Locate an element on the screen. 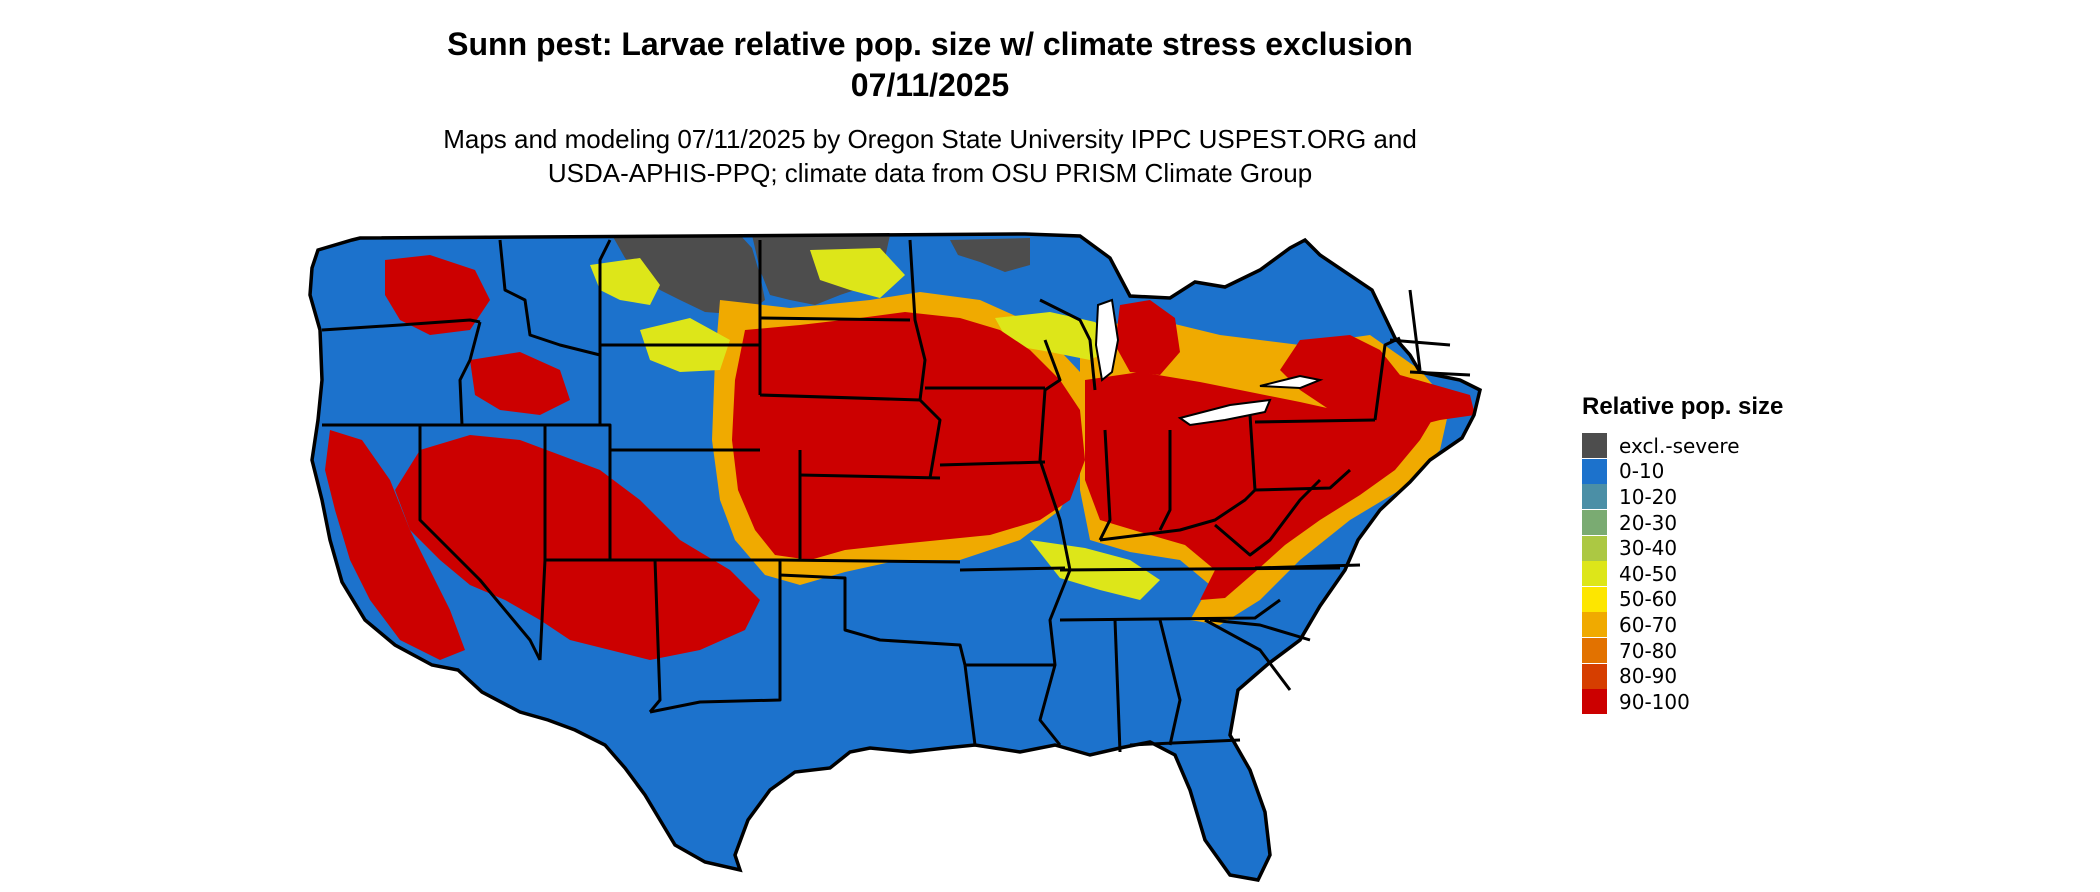 This screenshot has width=2100, height=892. legend-label: 30-40 is located at coordinates (1648, 548).